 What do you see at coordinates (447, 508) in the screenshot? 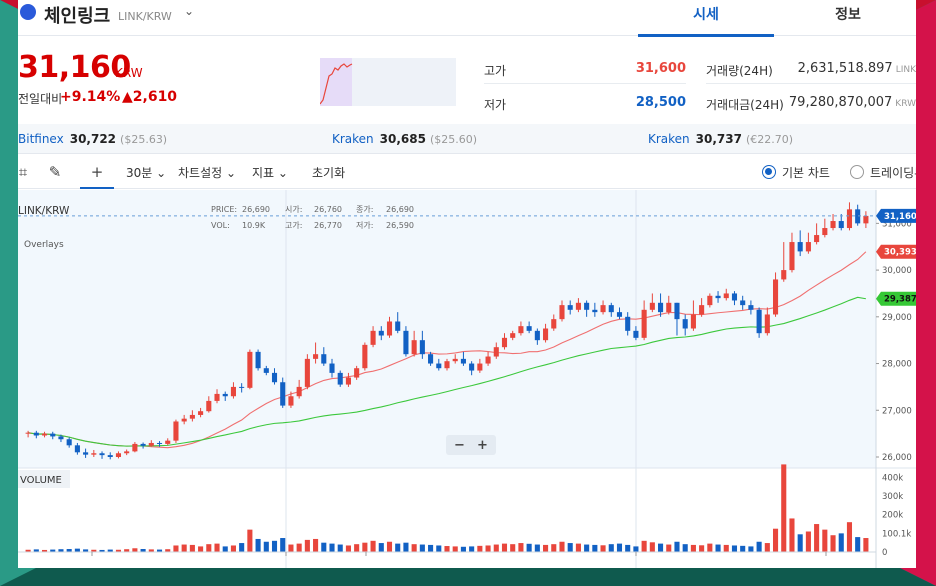
I see `volume-bars` at bounding box center [447, 508].